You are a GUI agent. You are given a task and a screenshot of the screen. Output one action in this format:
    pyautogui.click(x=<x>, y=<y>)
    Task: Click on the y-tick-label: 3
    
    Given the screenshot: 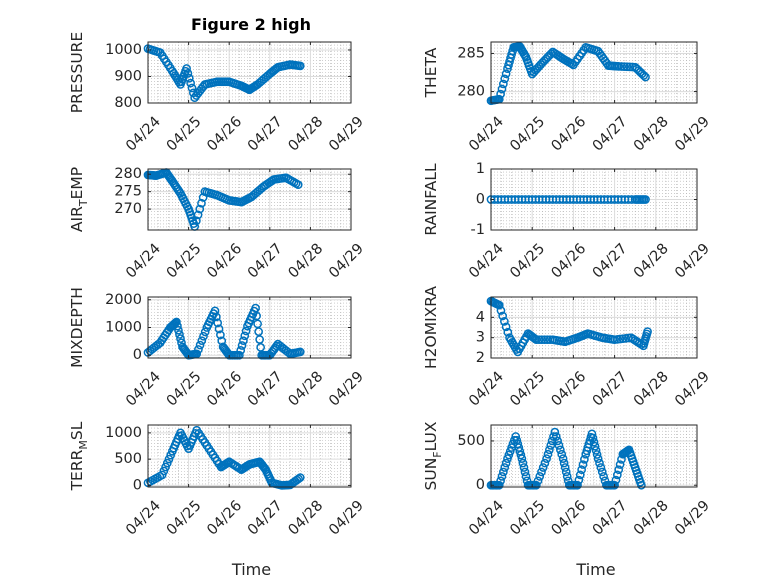 What is the action you would take?
    pyautogui.click(x=480, y=338)
    